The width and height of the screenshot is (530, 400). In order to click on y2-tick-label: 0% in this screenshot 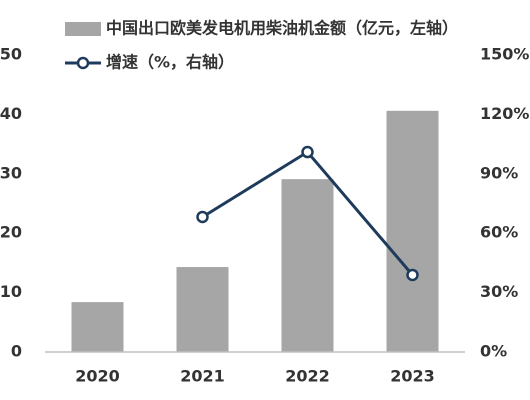, I will do `click(493, 351)`.